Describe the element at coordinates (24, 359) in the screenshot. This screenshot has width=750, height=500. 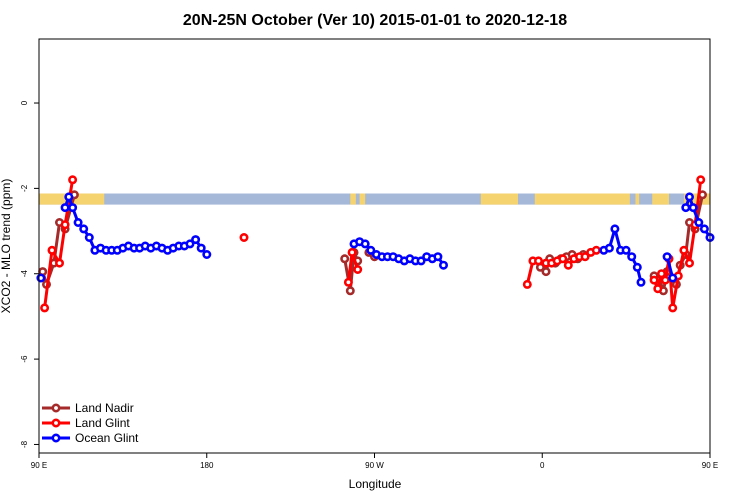
I see `y-tick-label: -6` at that location.